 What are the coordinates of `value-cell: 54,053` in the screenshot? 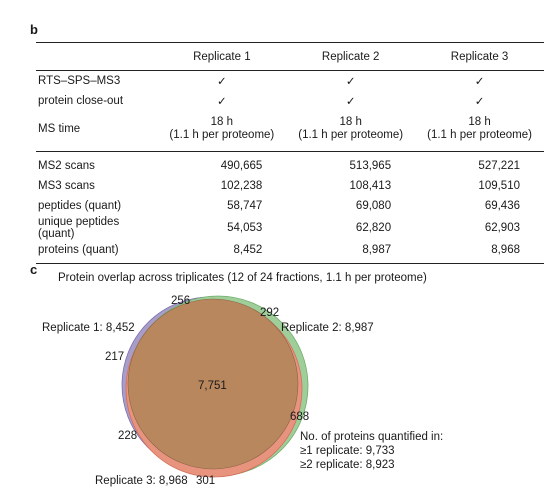 It's located at (245, 228).